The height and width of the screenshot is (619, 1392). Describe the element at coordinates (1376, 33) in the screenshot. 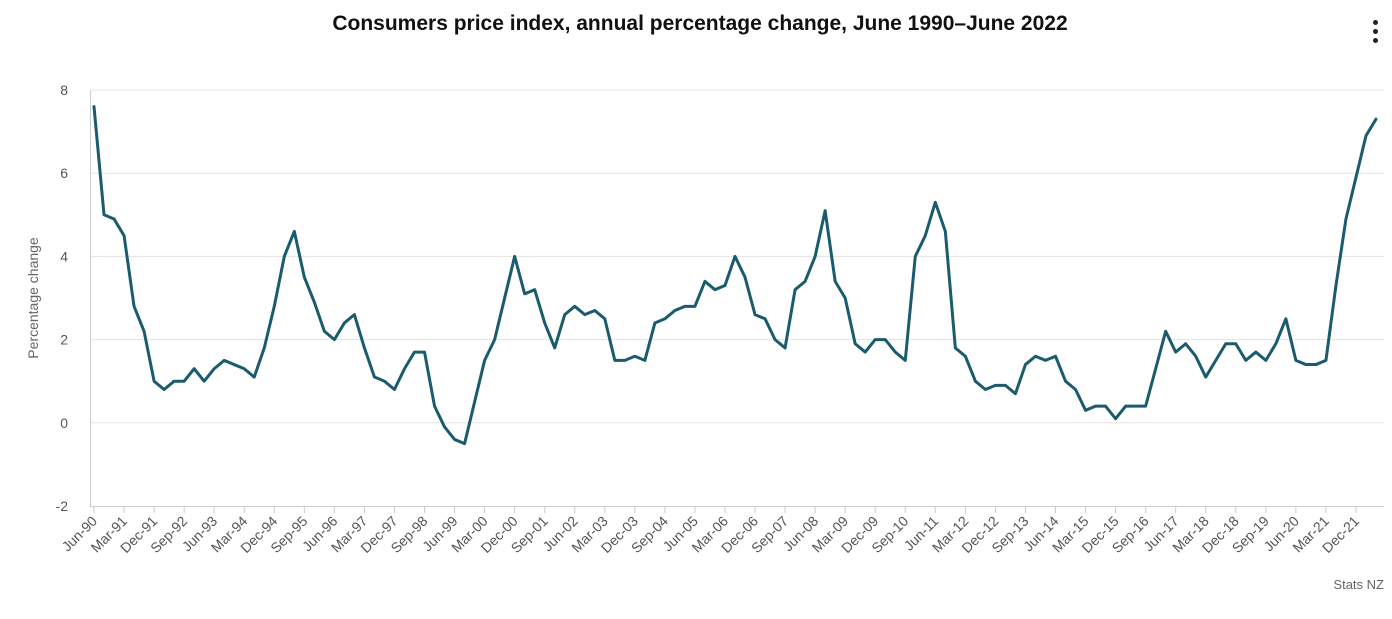

I see `more-vertical-icon` at that location.